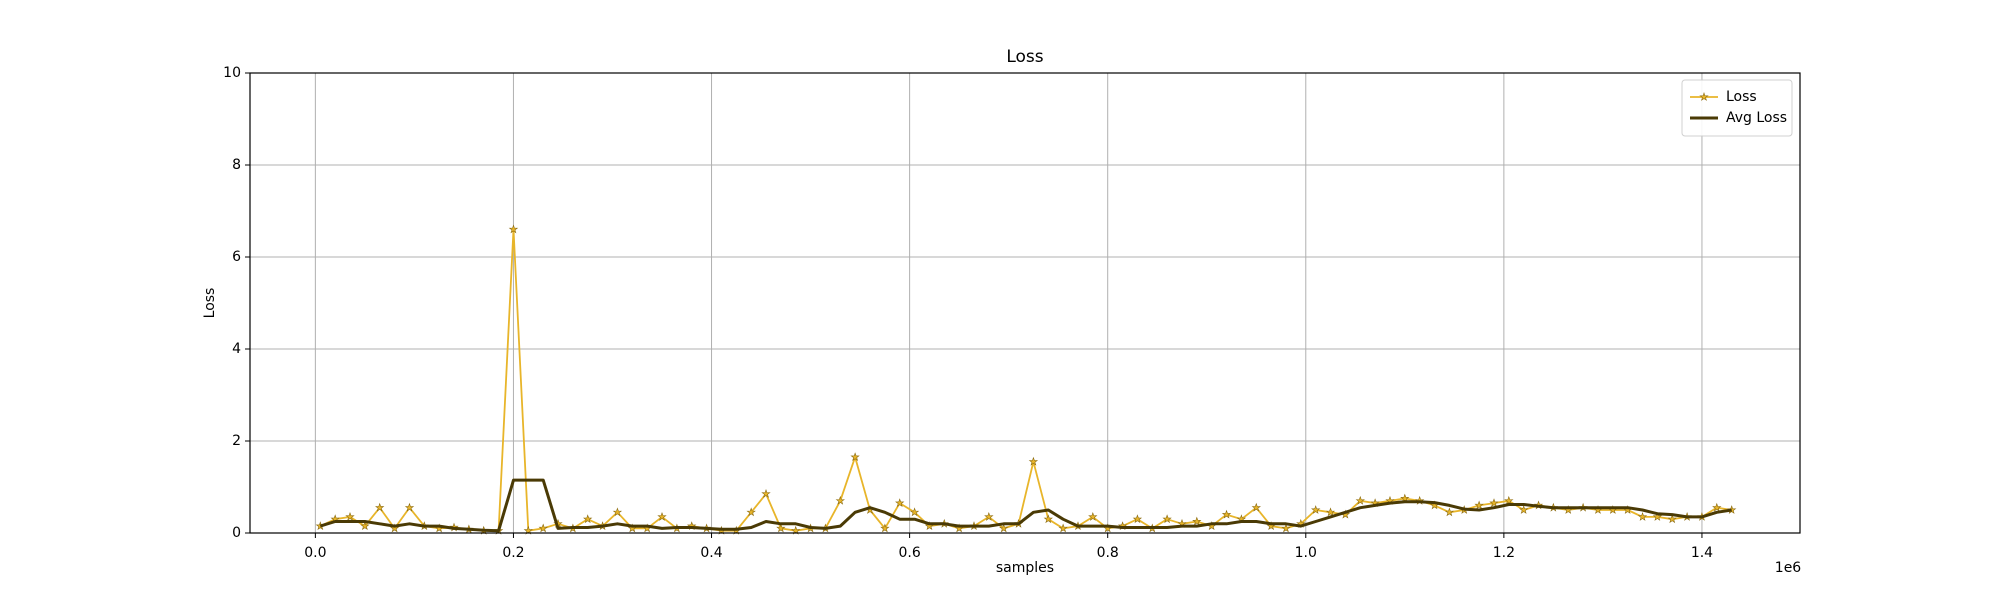  What do you see at coordinates (1756, 118) in the screenshot?
I see `legend-label: Avg Loss` at bounding box center [1756, 118].